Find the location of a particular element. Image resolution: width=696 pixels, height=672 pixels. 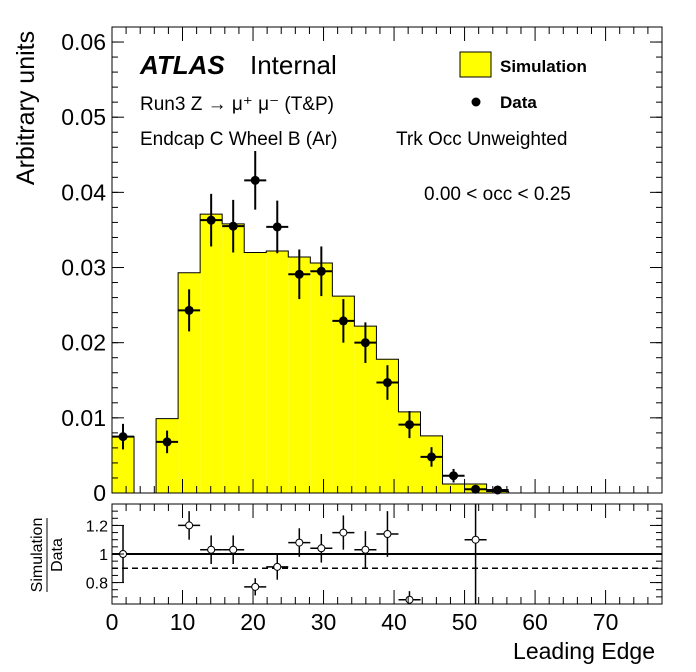

ratio-y-title: Simulation Data is located at coordinates (47, 555).